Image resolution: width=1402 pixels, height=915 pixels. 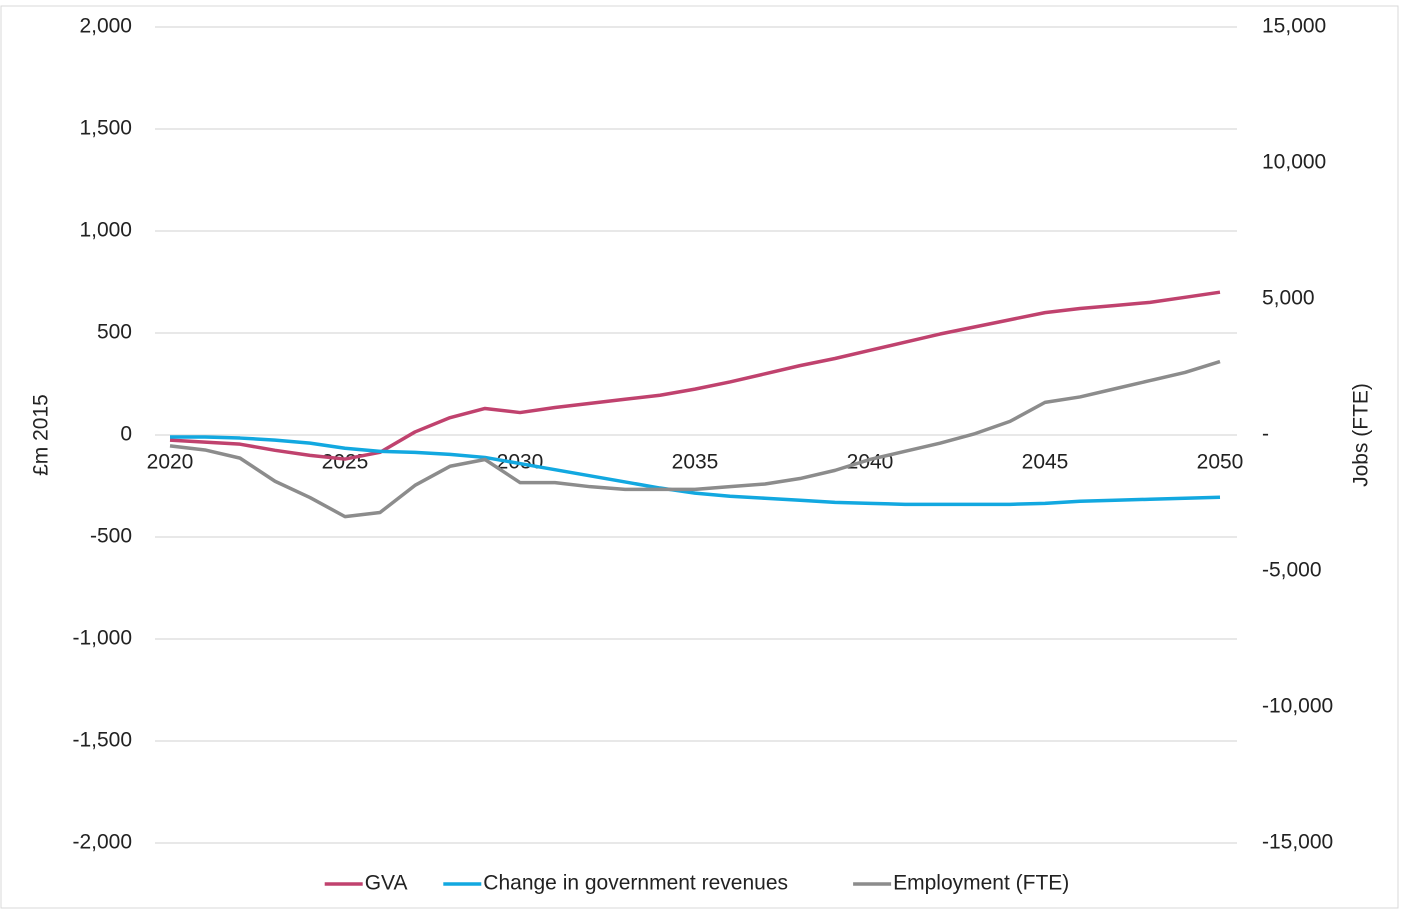 I want to click on y-tick-label: -1,000, so click(x=102, y=638).